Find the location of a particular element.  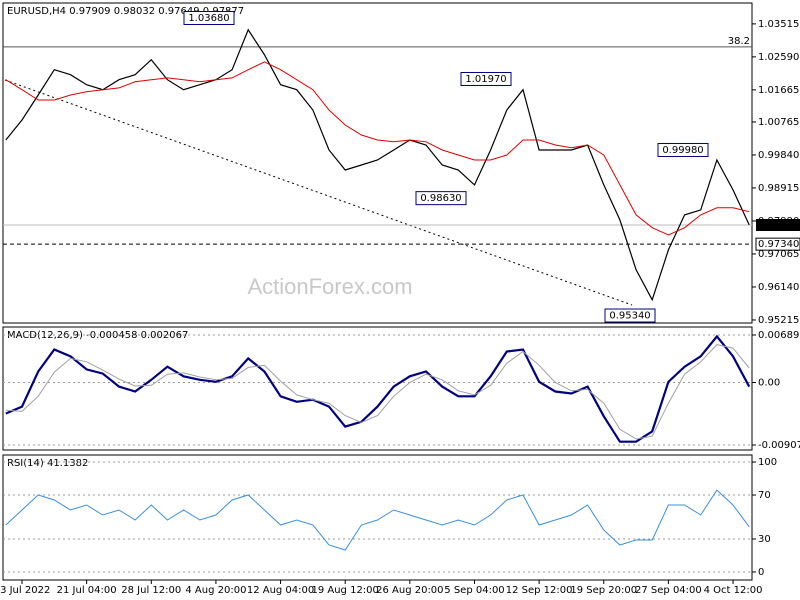

x-tick-label: 12 Aug 04:00 is located at coordinates (280, 590).